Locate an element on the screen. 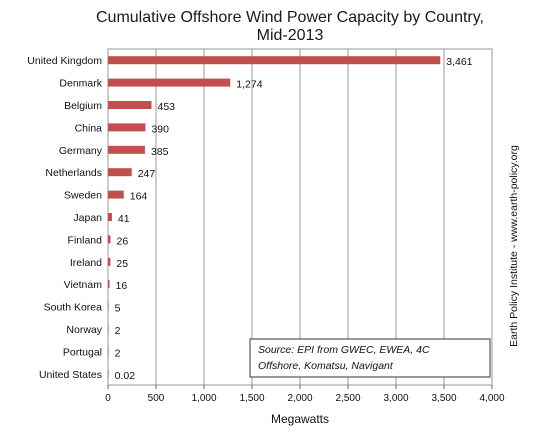 The height and width of the screenshot is (433, 535). x-tick-labels: 0 500 1,000 1,500 2,000 2,500 3,000 3,500 4,000 is located at coordinates (305, 398).